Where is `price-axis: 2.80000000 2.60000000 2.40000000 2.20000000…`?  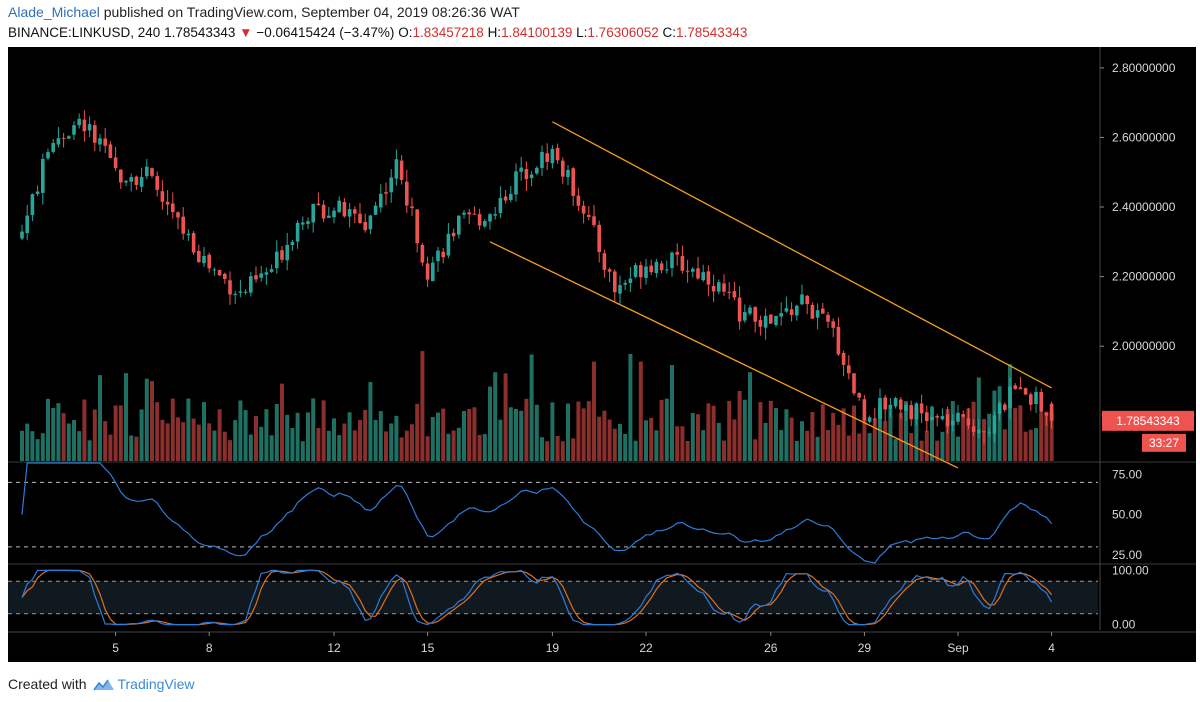 price-axis: 2.80000000 2.60000000 2.40000000 2.20000000… is located at coordinates (1138, 346).